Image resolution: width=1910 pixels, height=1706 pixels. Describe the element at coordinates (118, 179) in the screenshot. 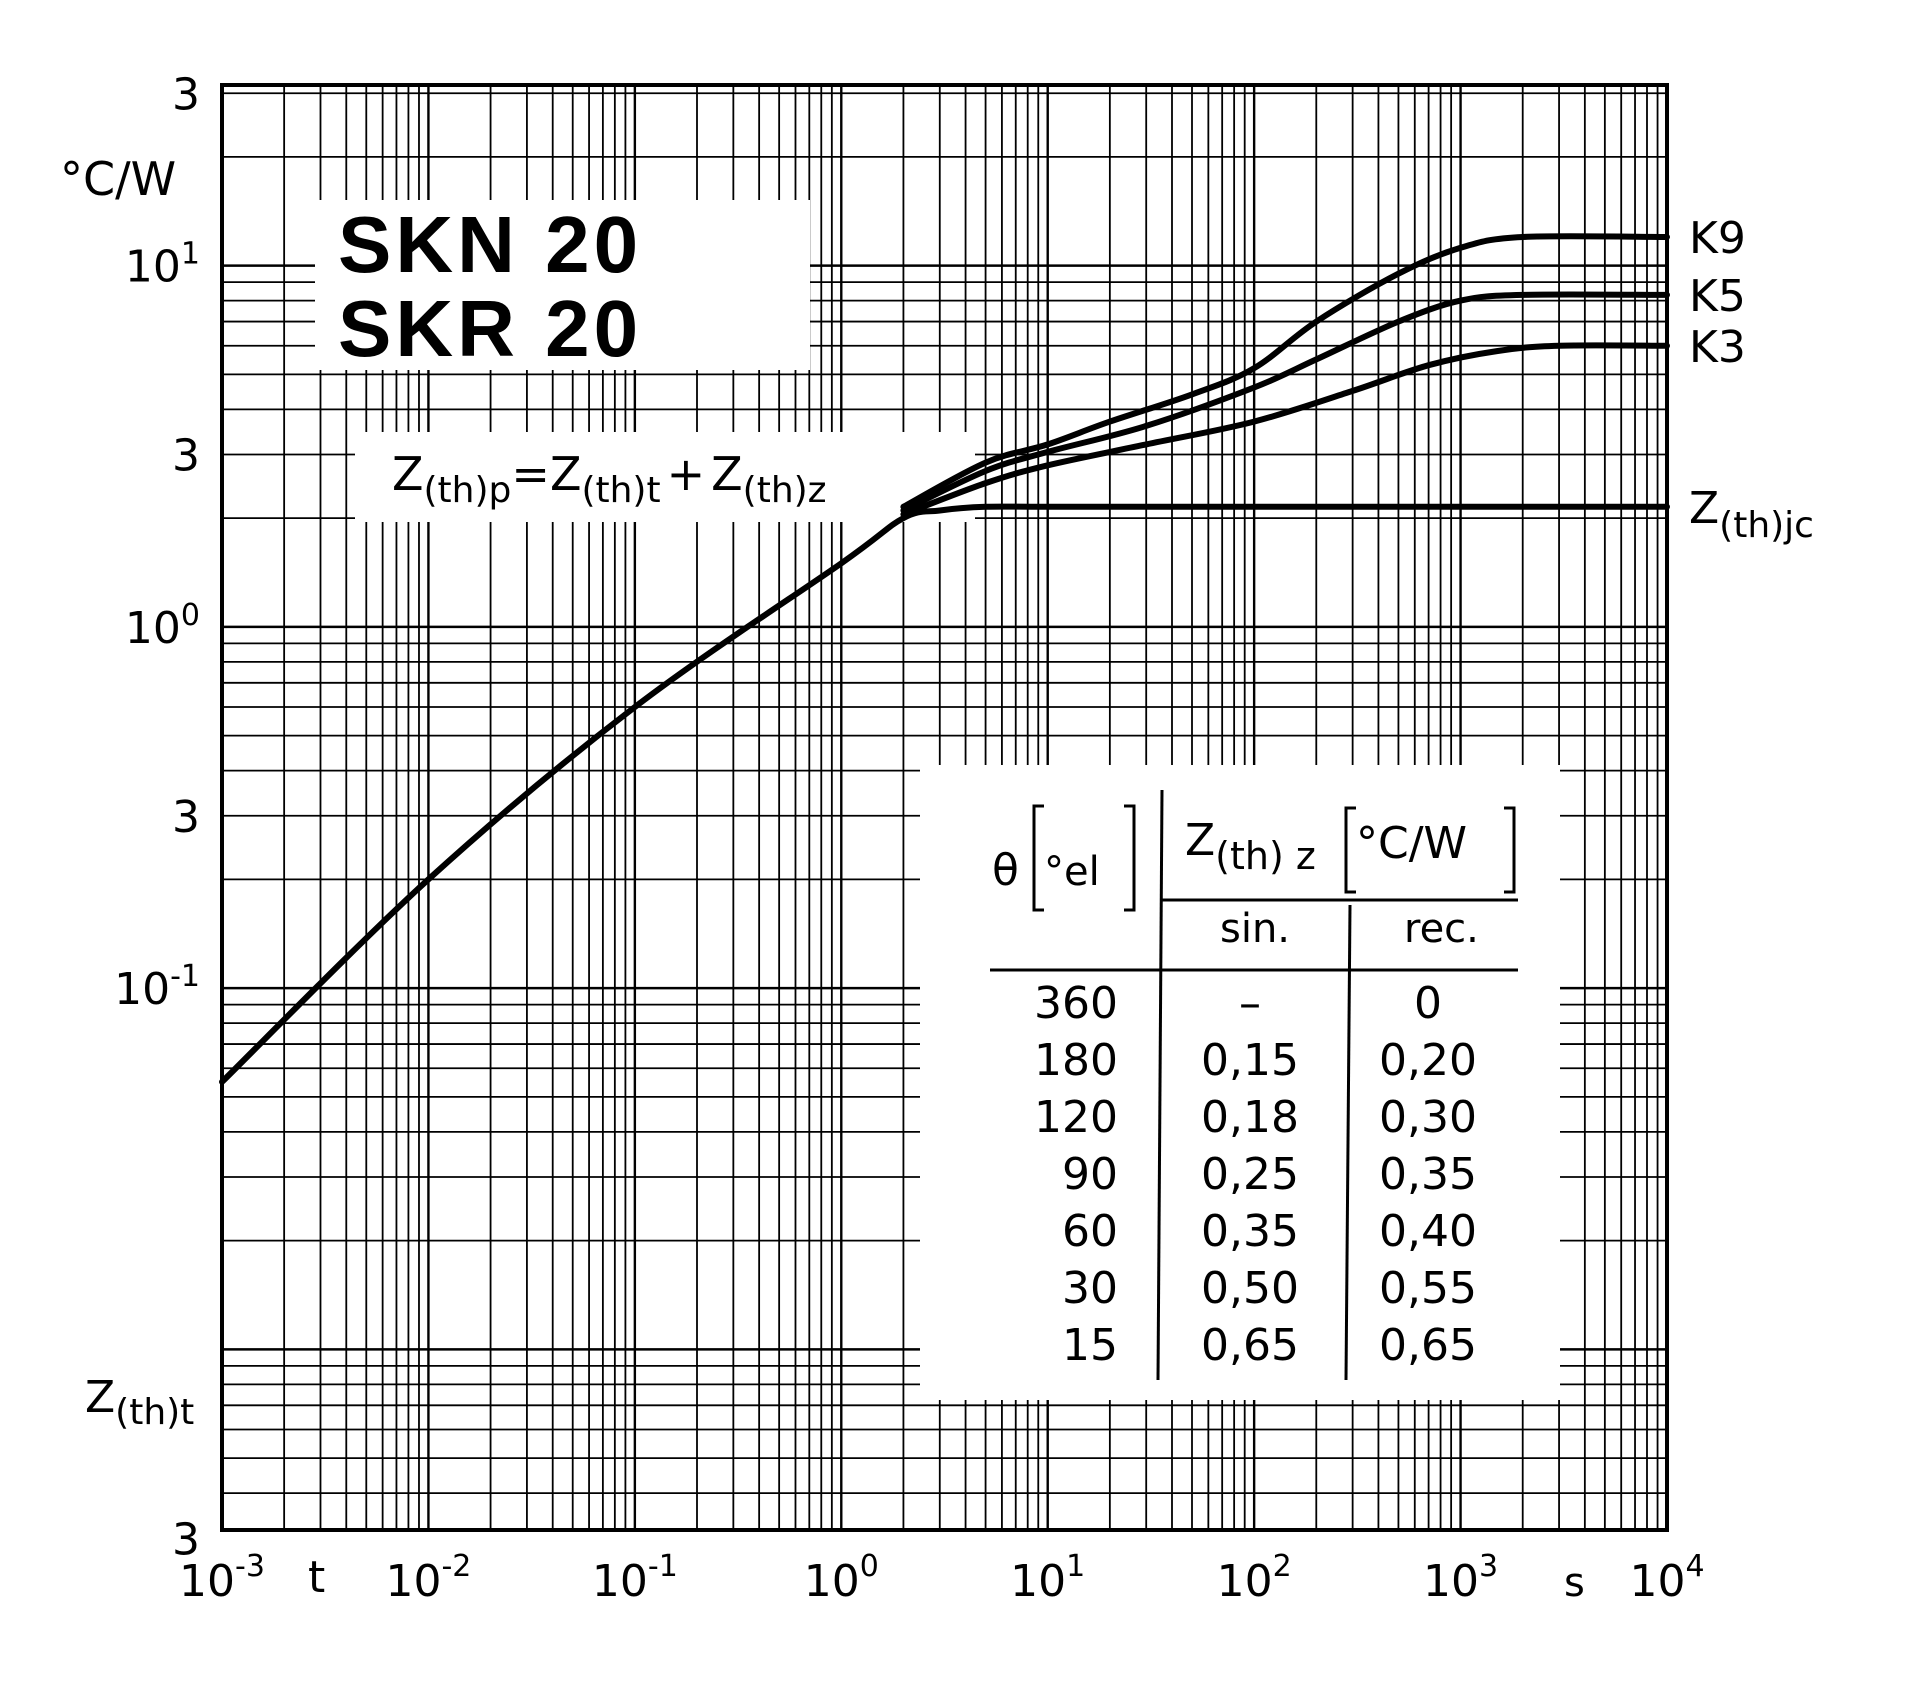

I see `y-axis-unit: °C/W` at that location.